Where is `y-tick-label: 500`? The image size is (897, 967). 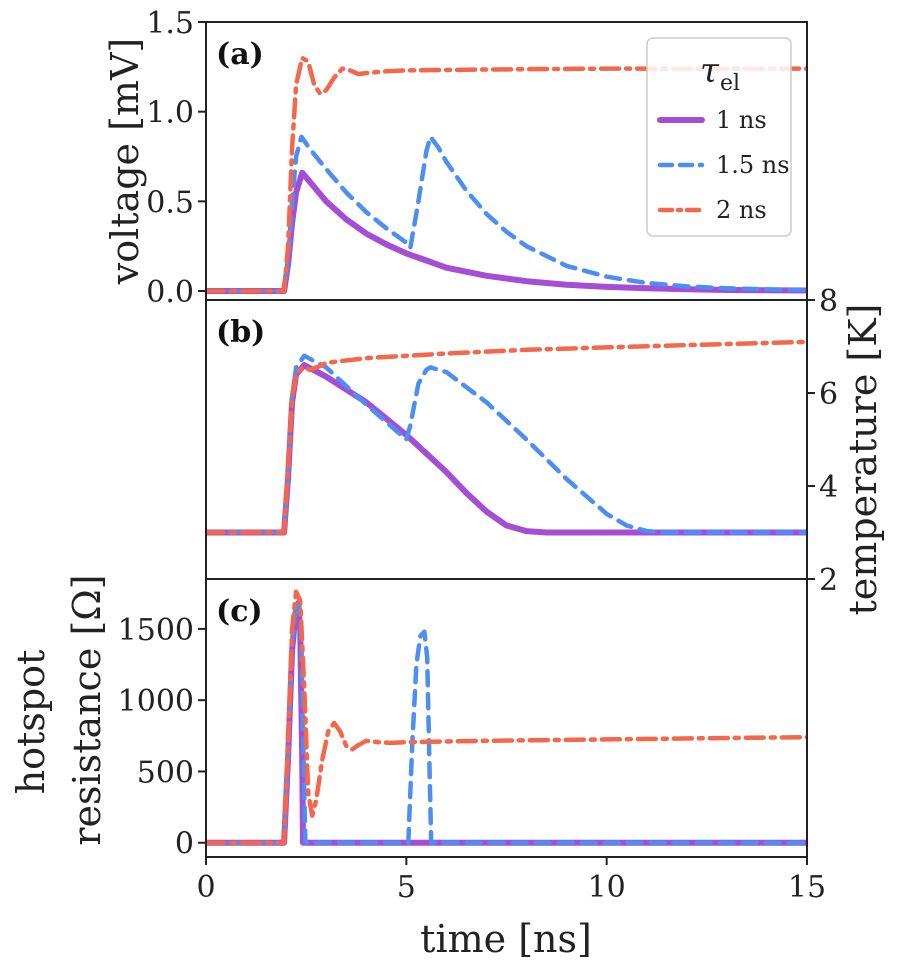
y-tick-label: 500 is located at coordinates (165, 772).